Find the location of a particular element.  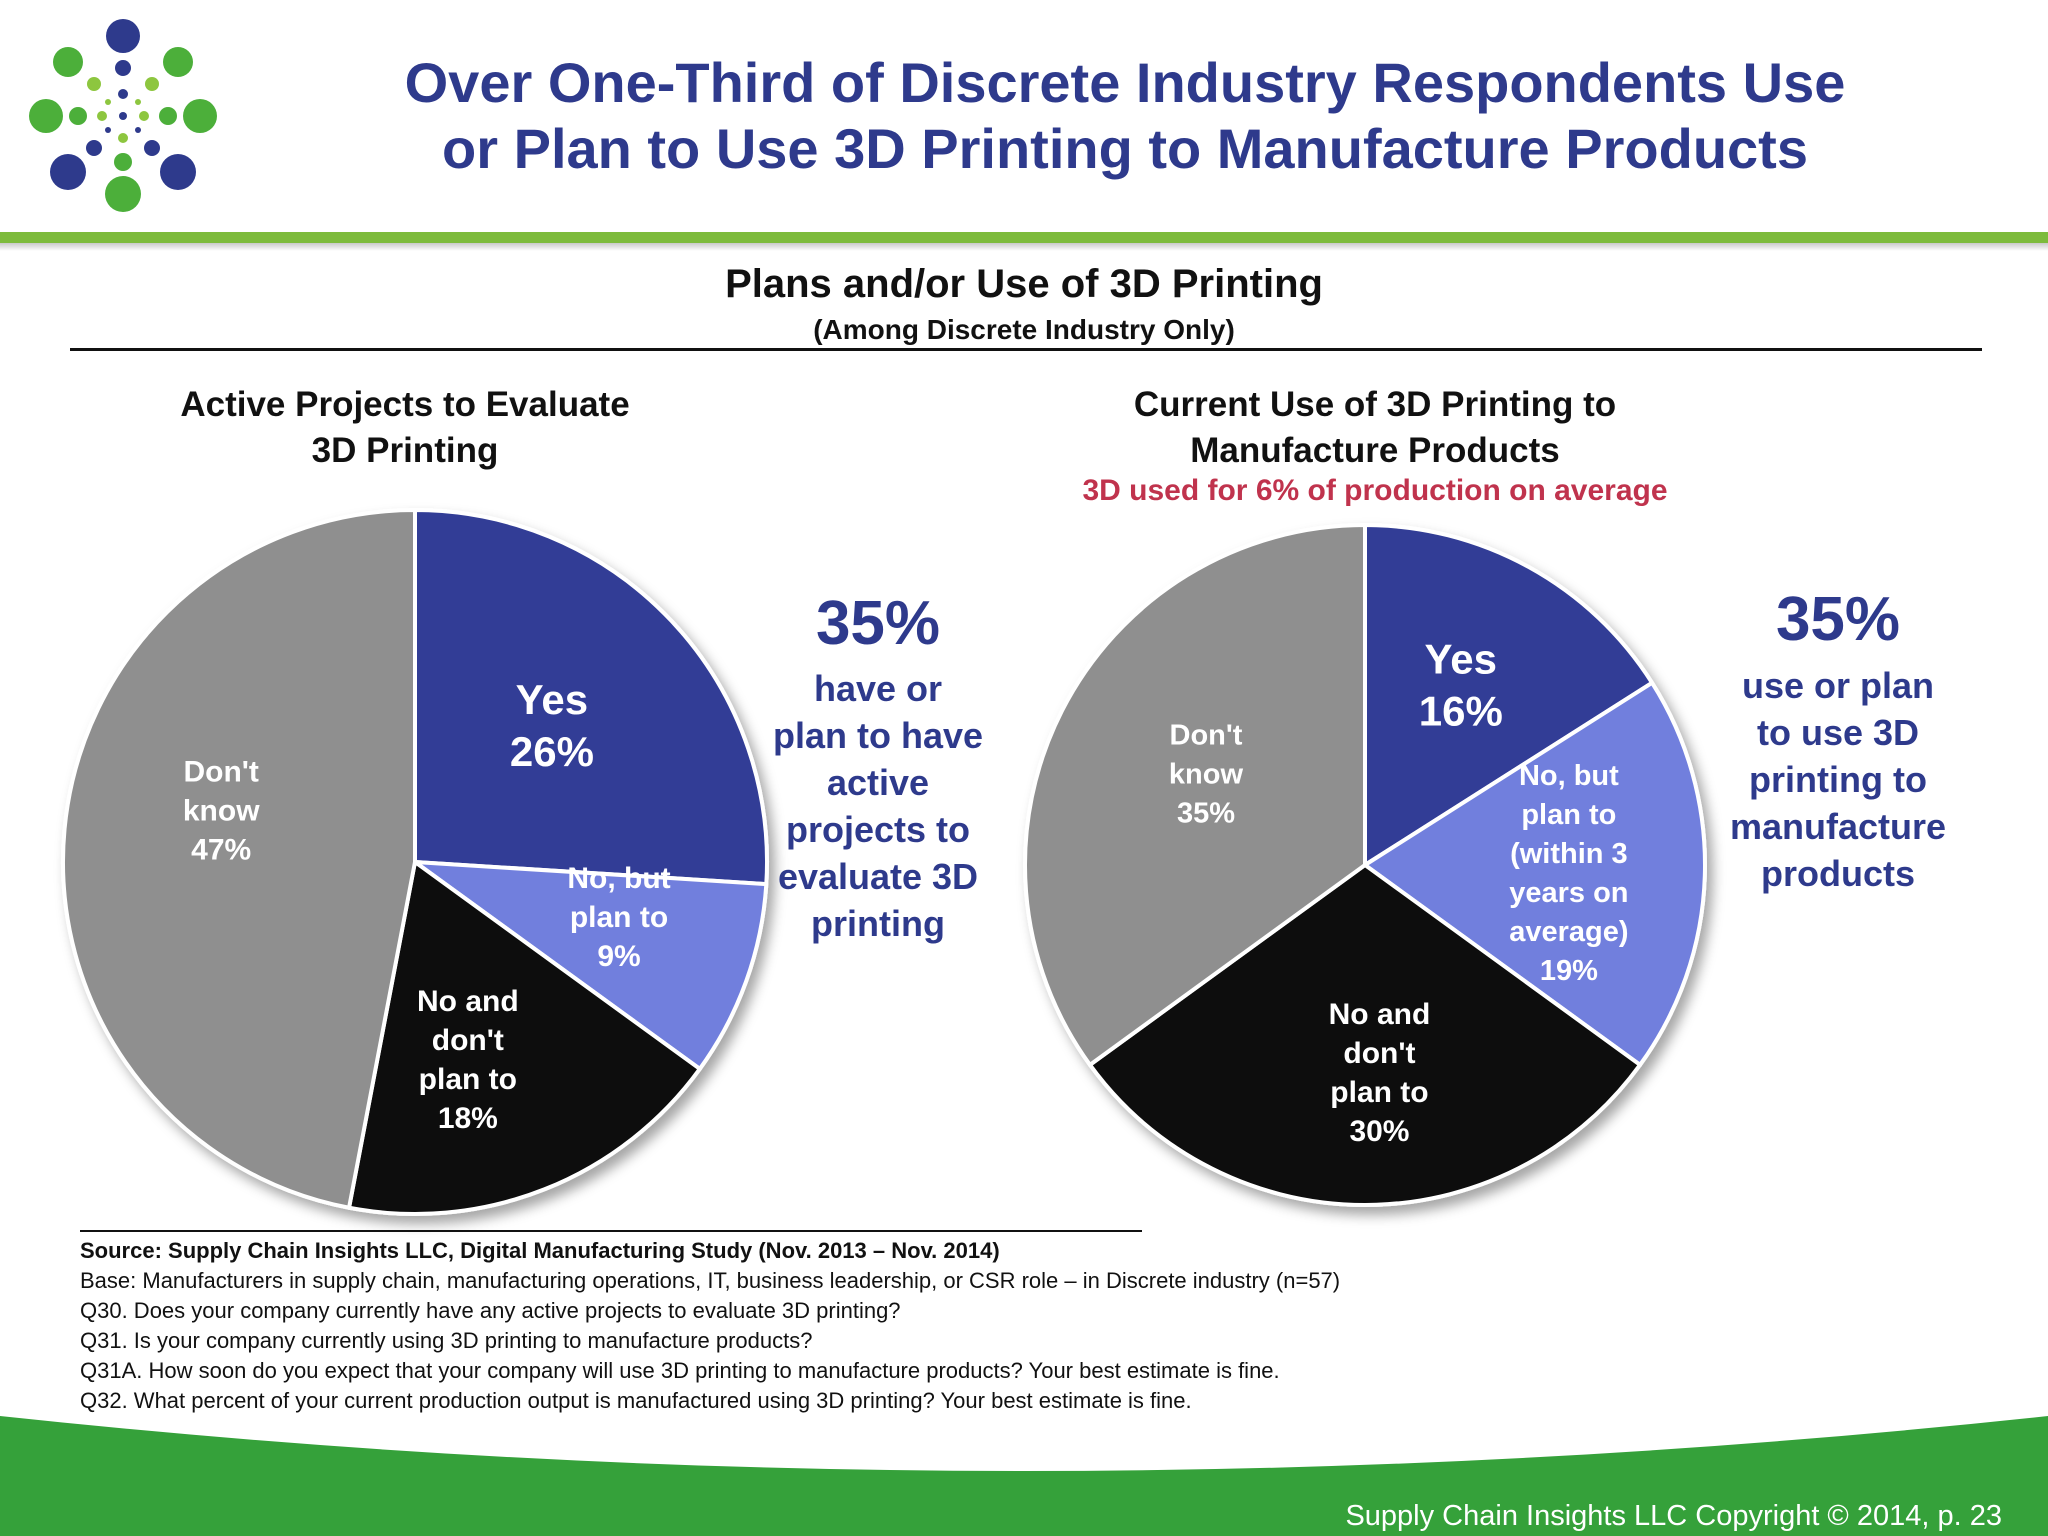

header-divider-shadow is located at coordinates (1024, 247).